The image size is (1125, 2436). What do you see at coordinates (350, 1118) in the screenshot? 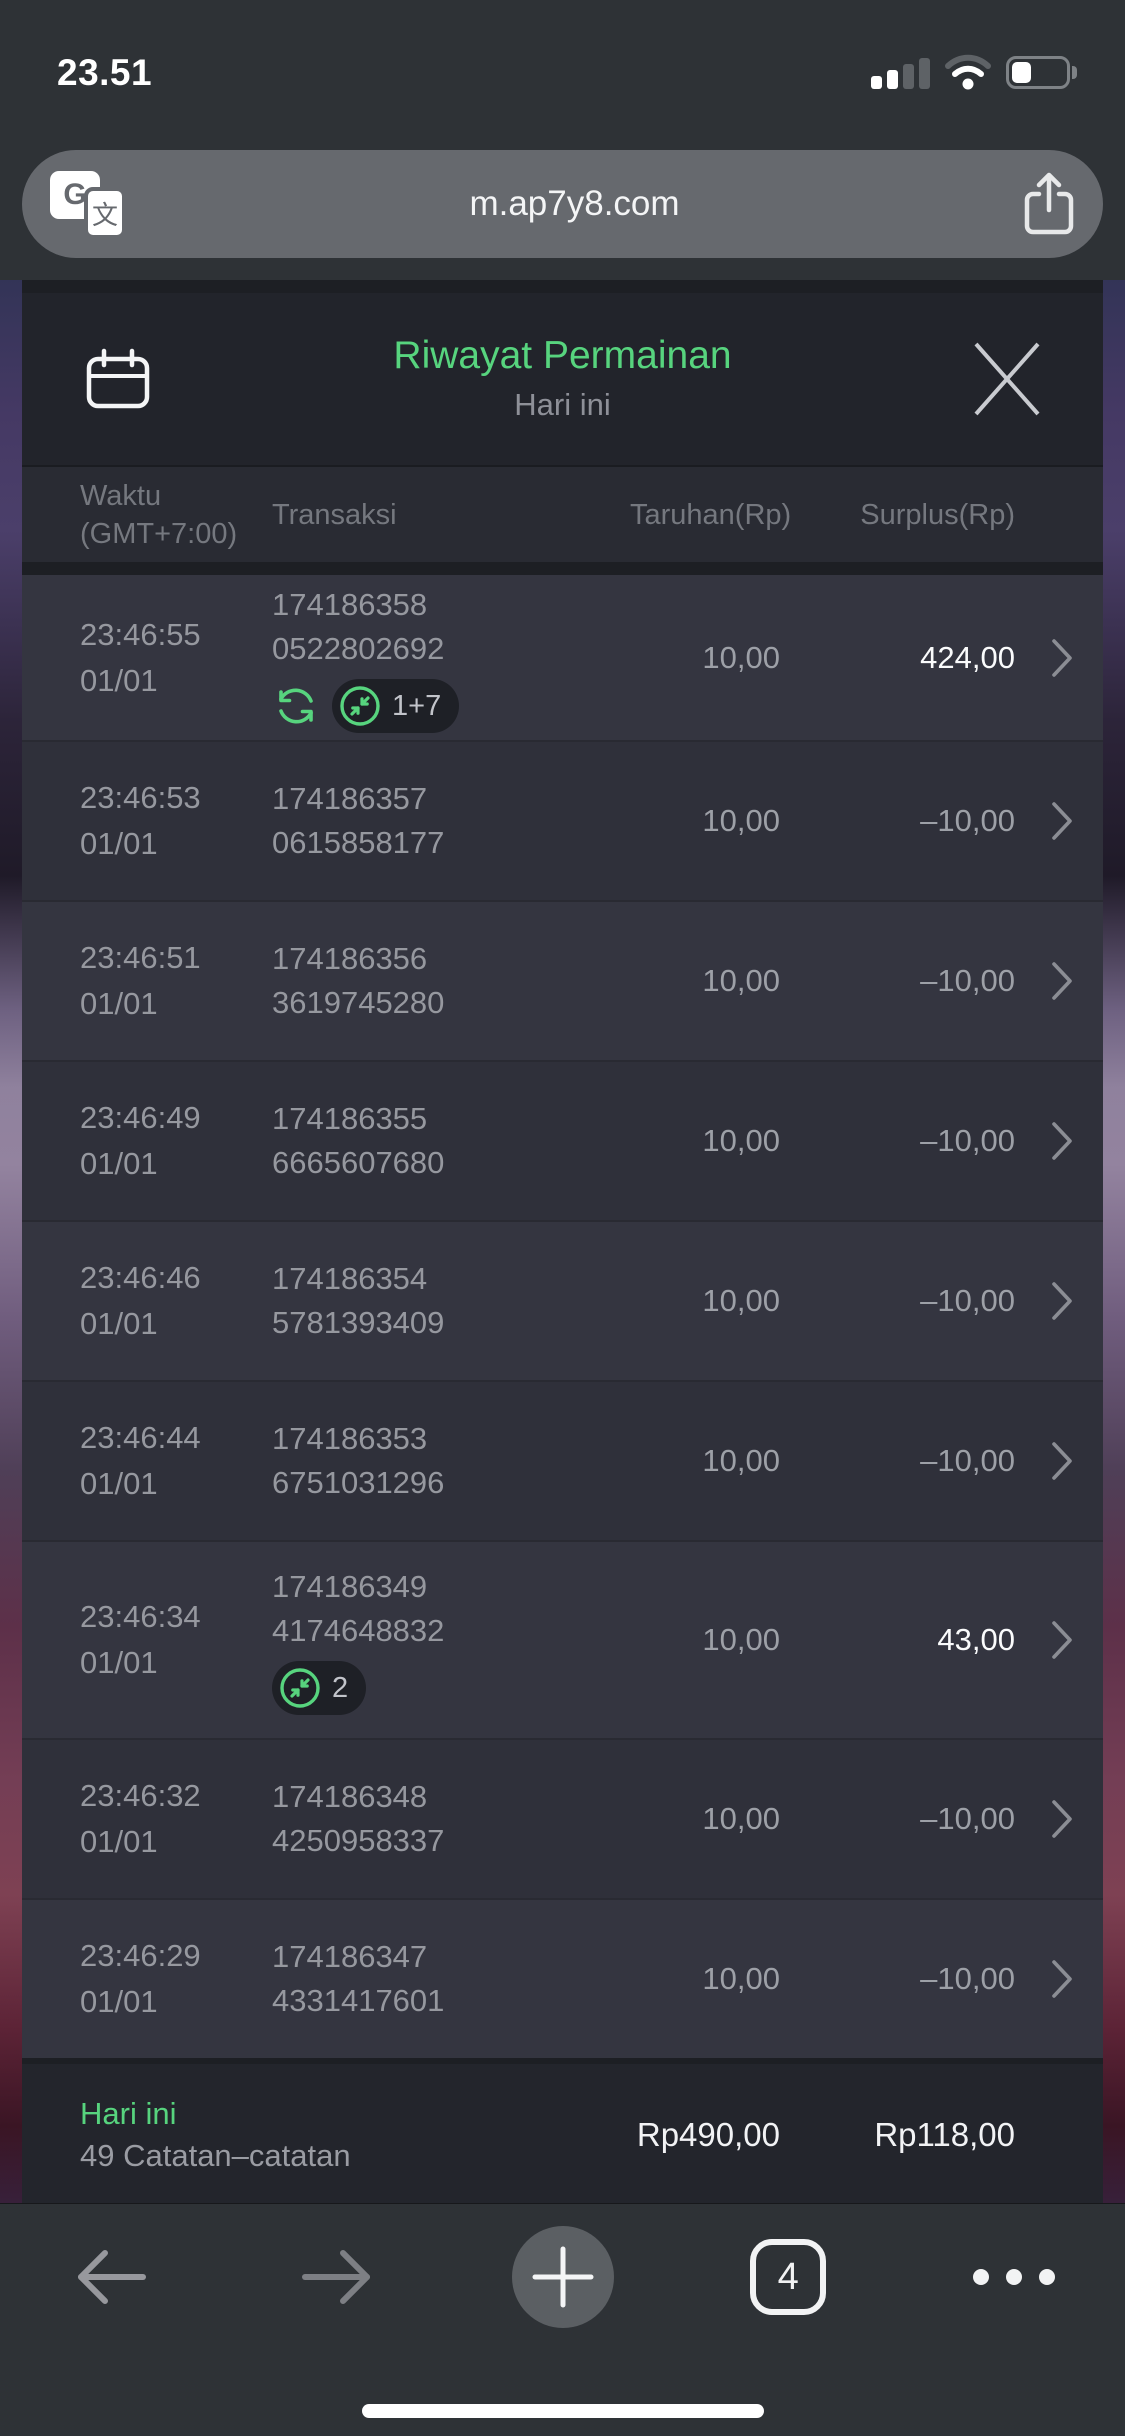
I see `row-transaction-id: 174186355` at bounding box center [350, 1118].